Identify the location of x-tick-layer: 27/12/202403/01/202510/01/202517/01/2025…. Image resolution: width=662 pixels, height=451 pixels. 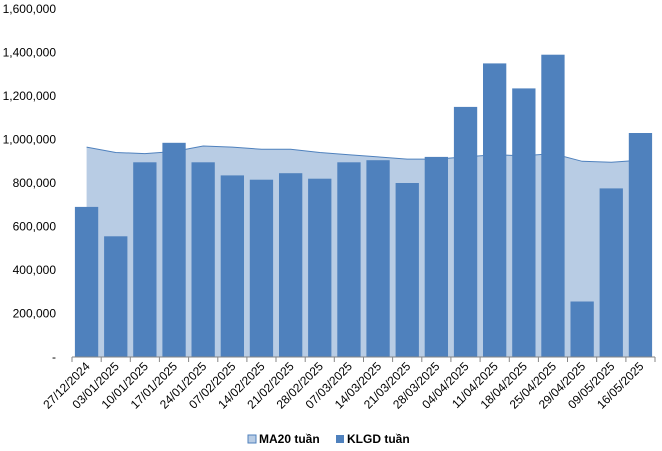
(343, 385).